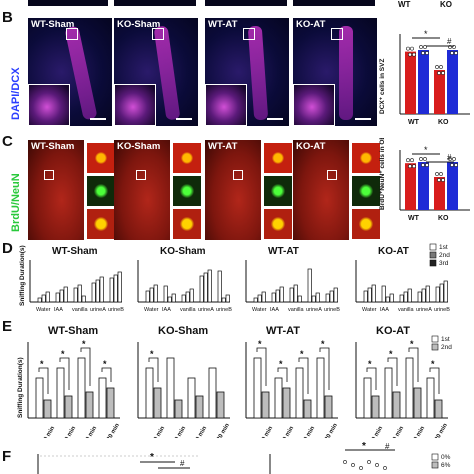  Describe the element at coordinates (424, 310) in the screenshot. I see `x-tick-label: urineA` at that location.